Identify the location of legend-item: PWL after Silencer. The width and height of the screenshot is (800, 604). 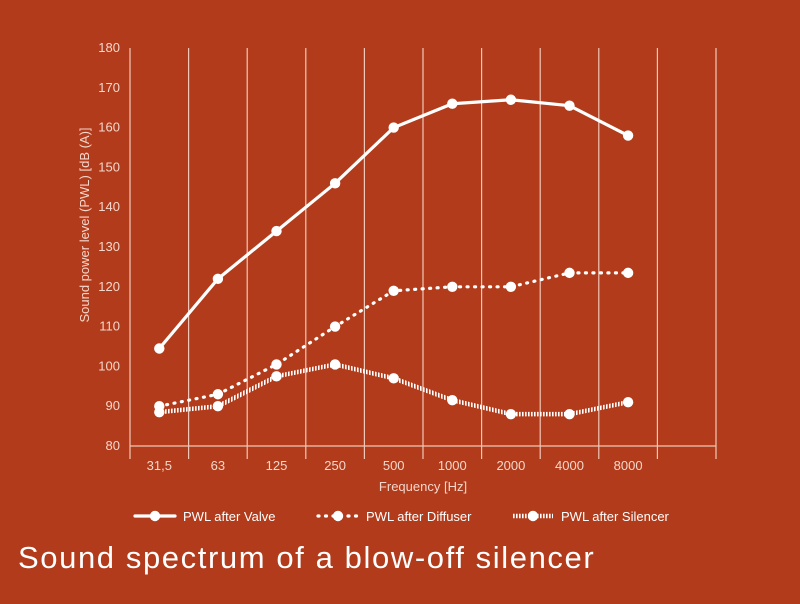
(591, 516).